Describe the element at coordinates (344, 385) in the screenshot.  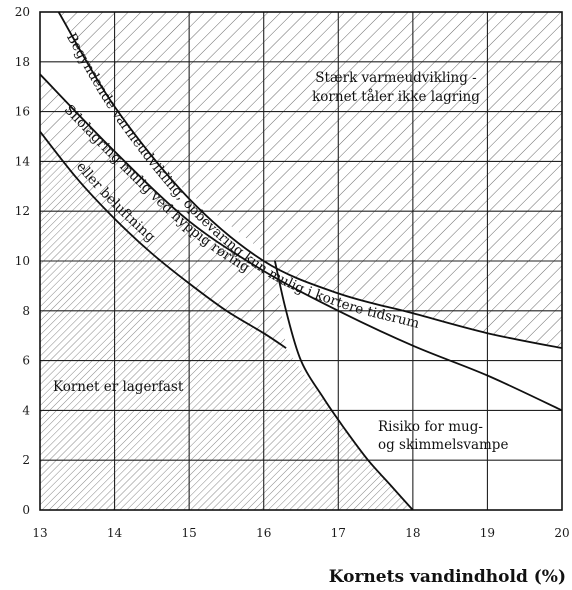
I see `curve-mold` at that location.